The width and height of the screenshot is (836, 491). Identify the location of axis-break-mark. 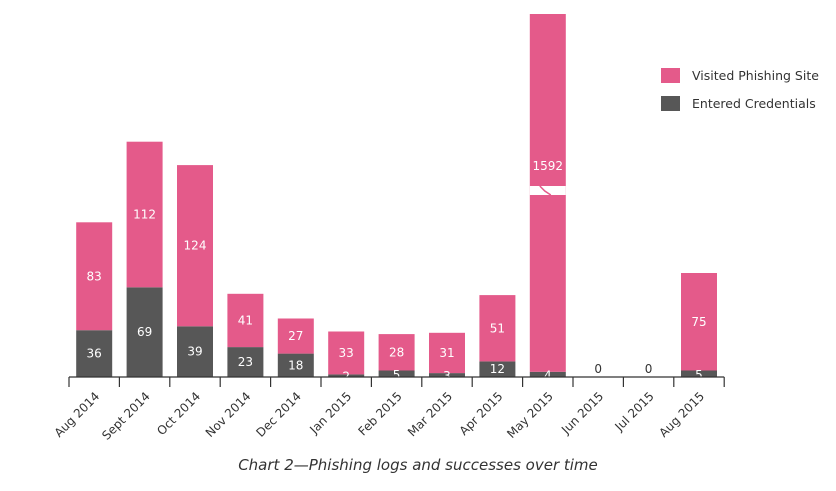
(545, 190).